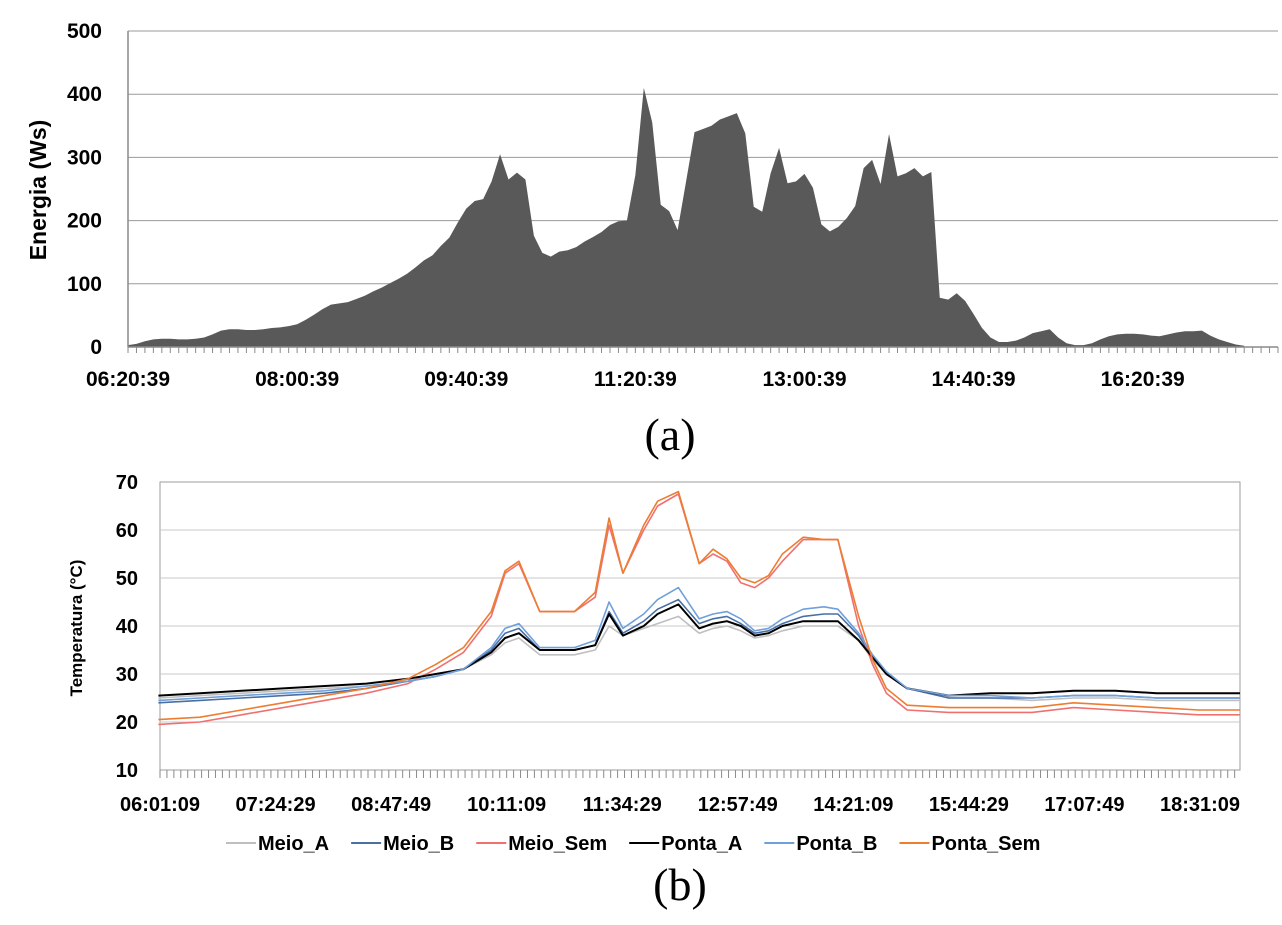 The height and width of the screenshot is (925, 1282). I want to click on temperature-x-tick: 08:47:49, so click(391, 805).